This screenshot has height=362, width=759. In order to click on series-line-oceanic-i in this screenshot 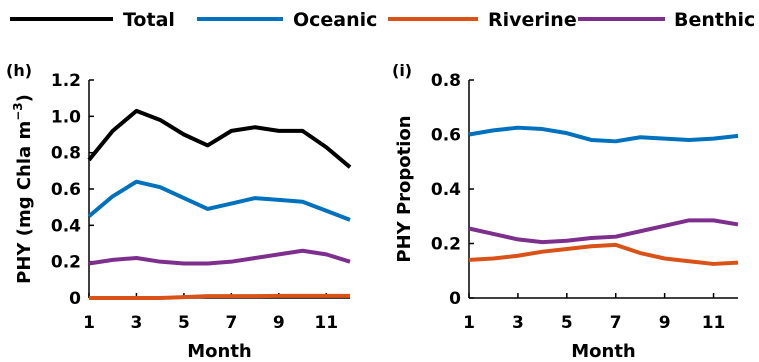, I will do `click(603, 134)`.